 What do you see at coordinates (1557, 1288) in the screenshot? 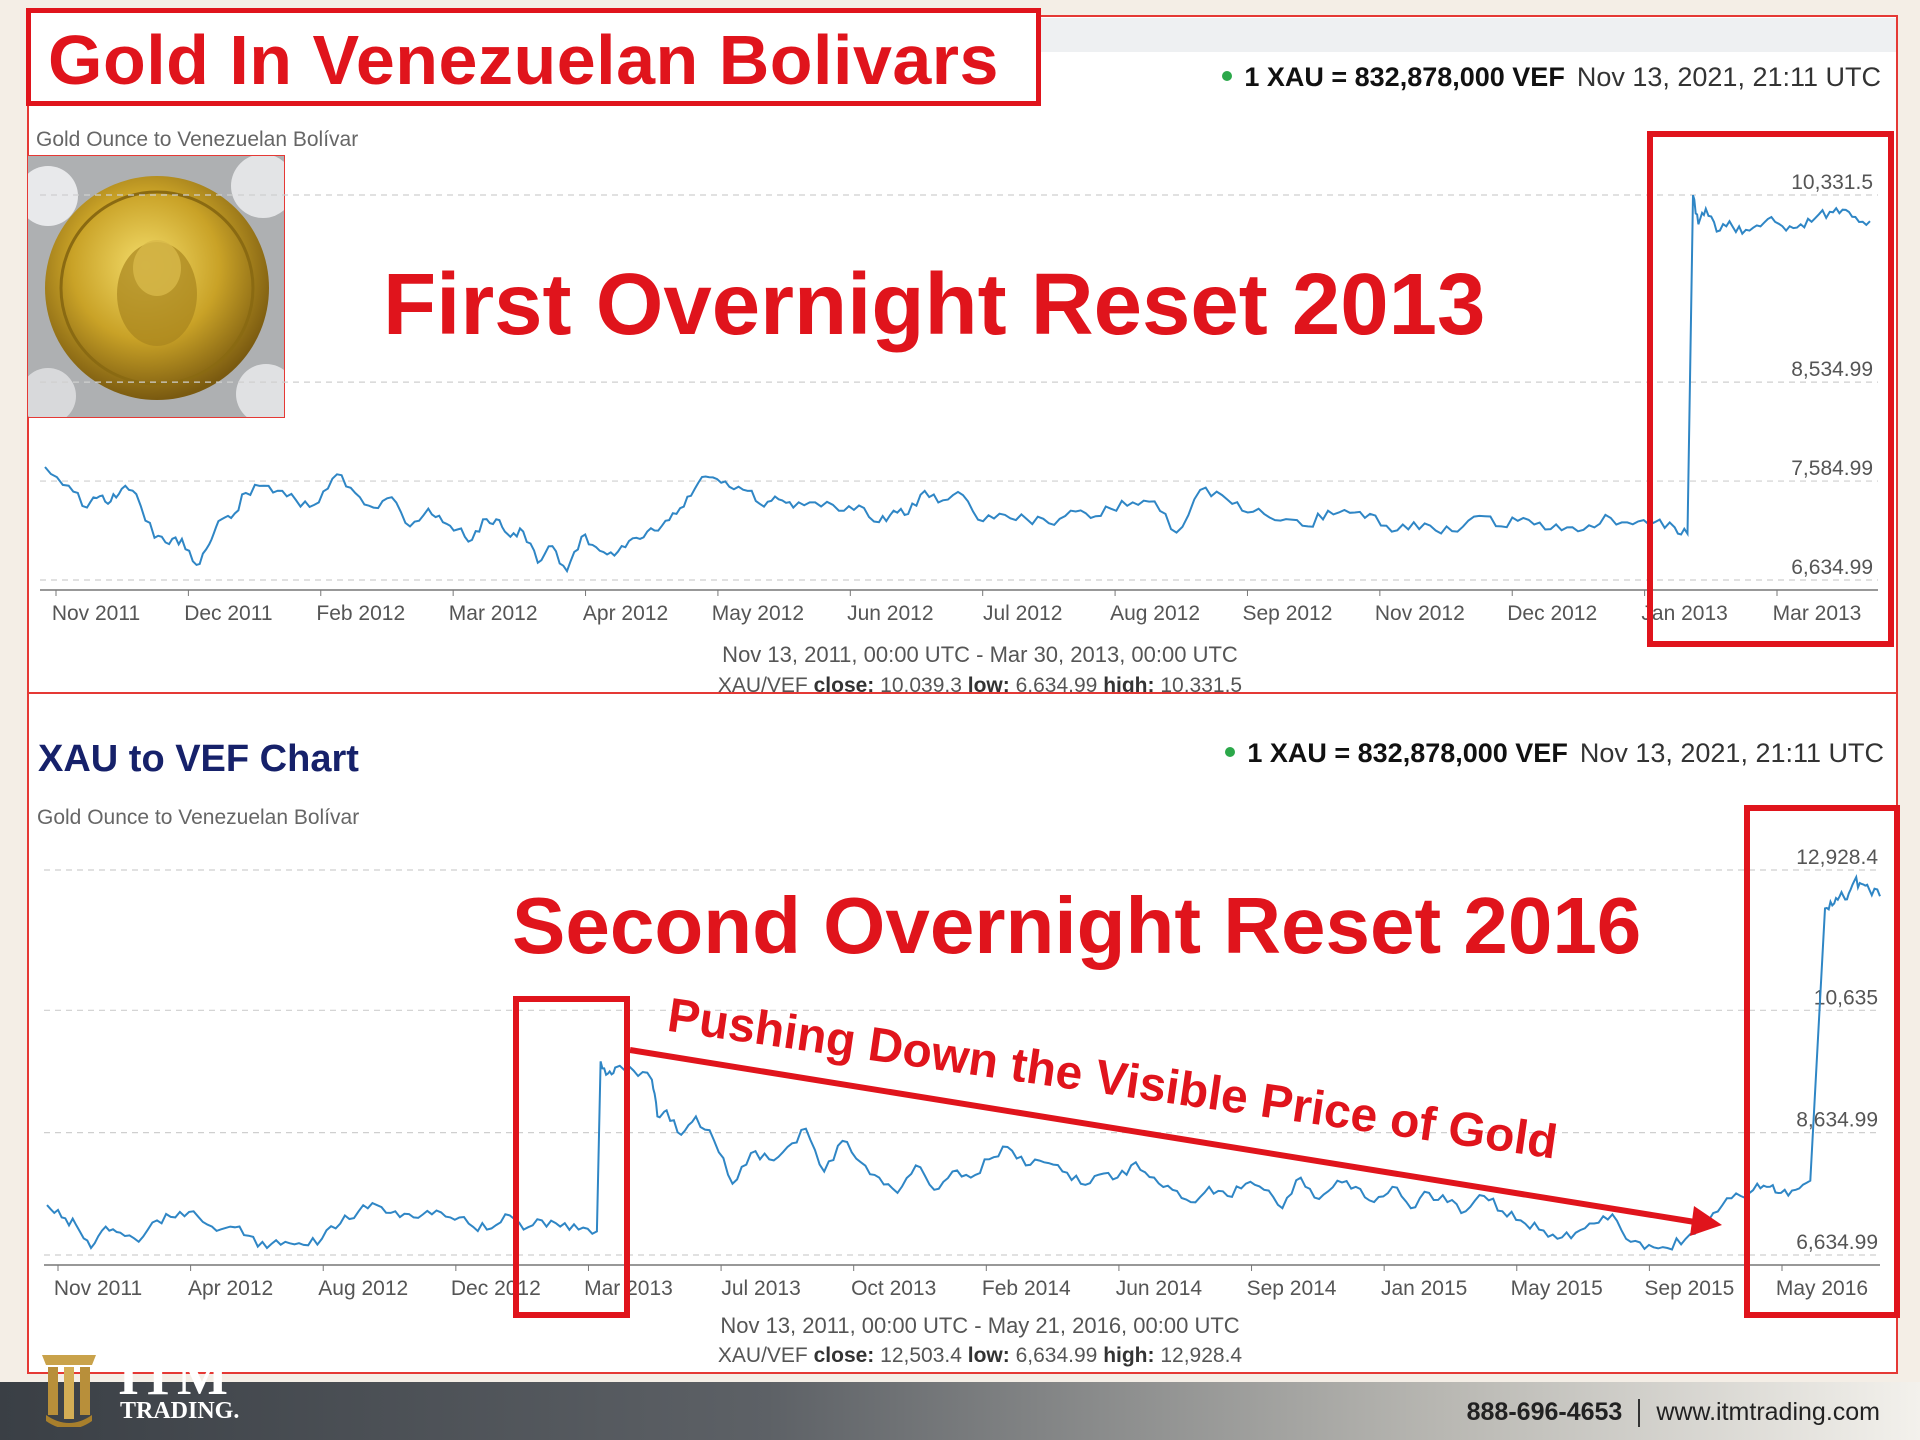
I see `x-tick-label: May 2015` at bounding box center [1557, 1288].